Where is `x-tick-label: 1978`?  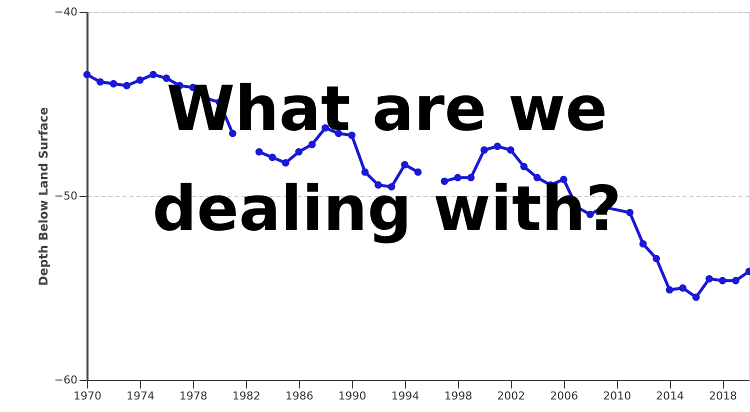
x-tick-label: 1978 is located at coordinates (193, 396).